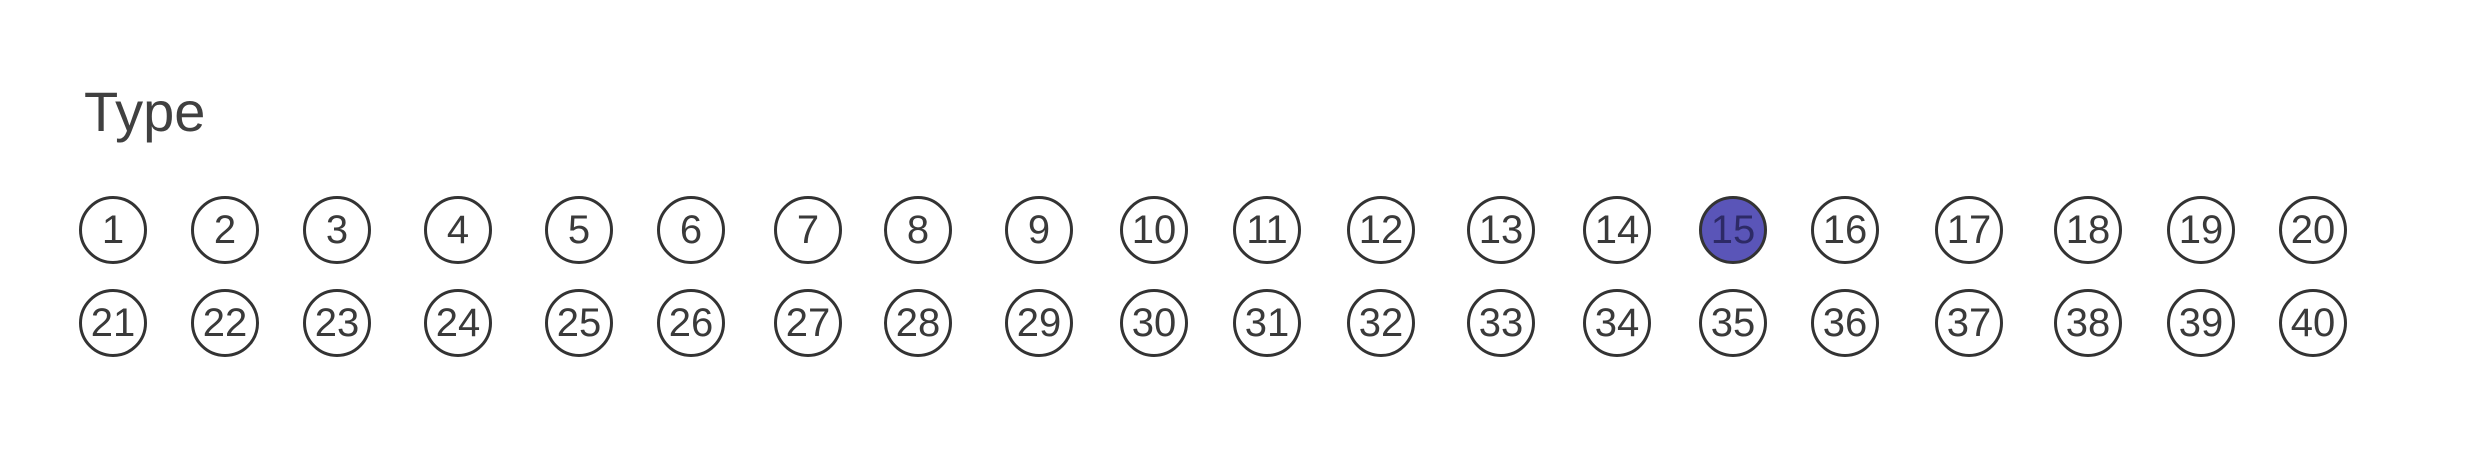 The height and width of the screenshot is (457, 2480). What do you see at coordinates (1969, 230) in the screenshot?
I see `bubble-option-17: 17` at bounding box center [1969, 230].